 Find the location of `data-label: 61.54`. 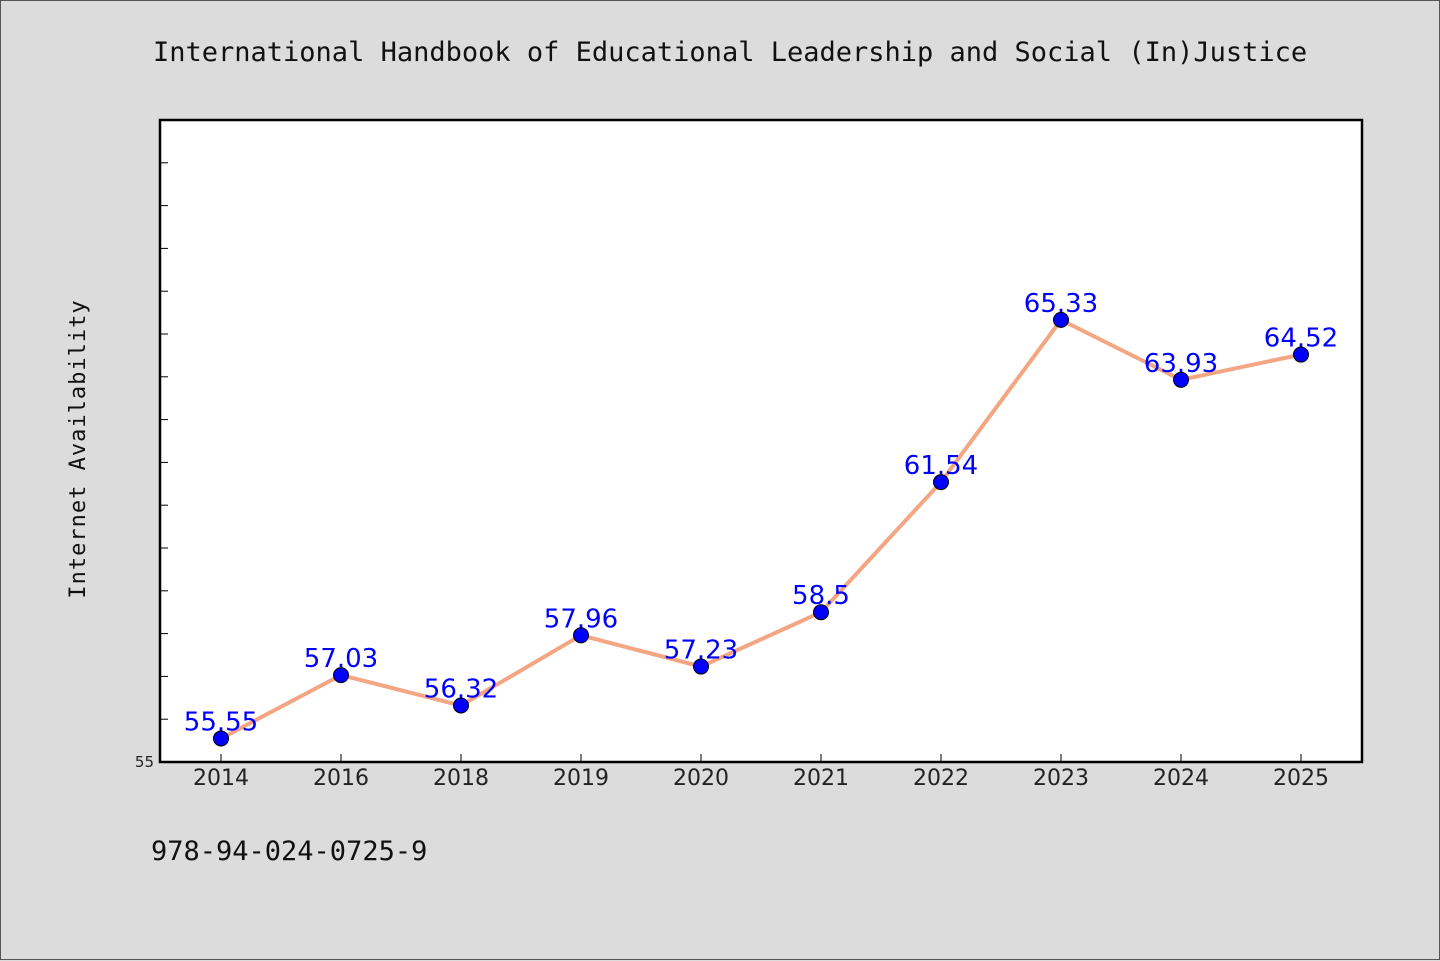

data-label: 61.54 is located at coordinates (941, 466).